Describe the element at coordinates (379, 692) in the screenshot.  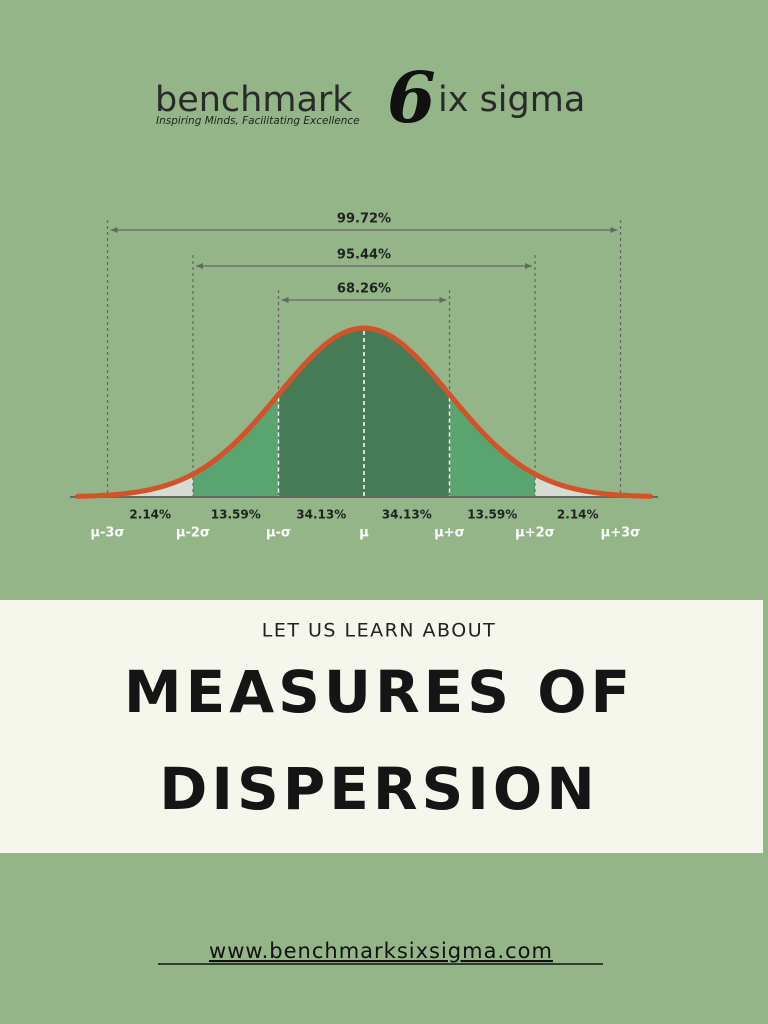
I see `banner-title: MEASURES OF` at that location.